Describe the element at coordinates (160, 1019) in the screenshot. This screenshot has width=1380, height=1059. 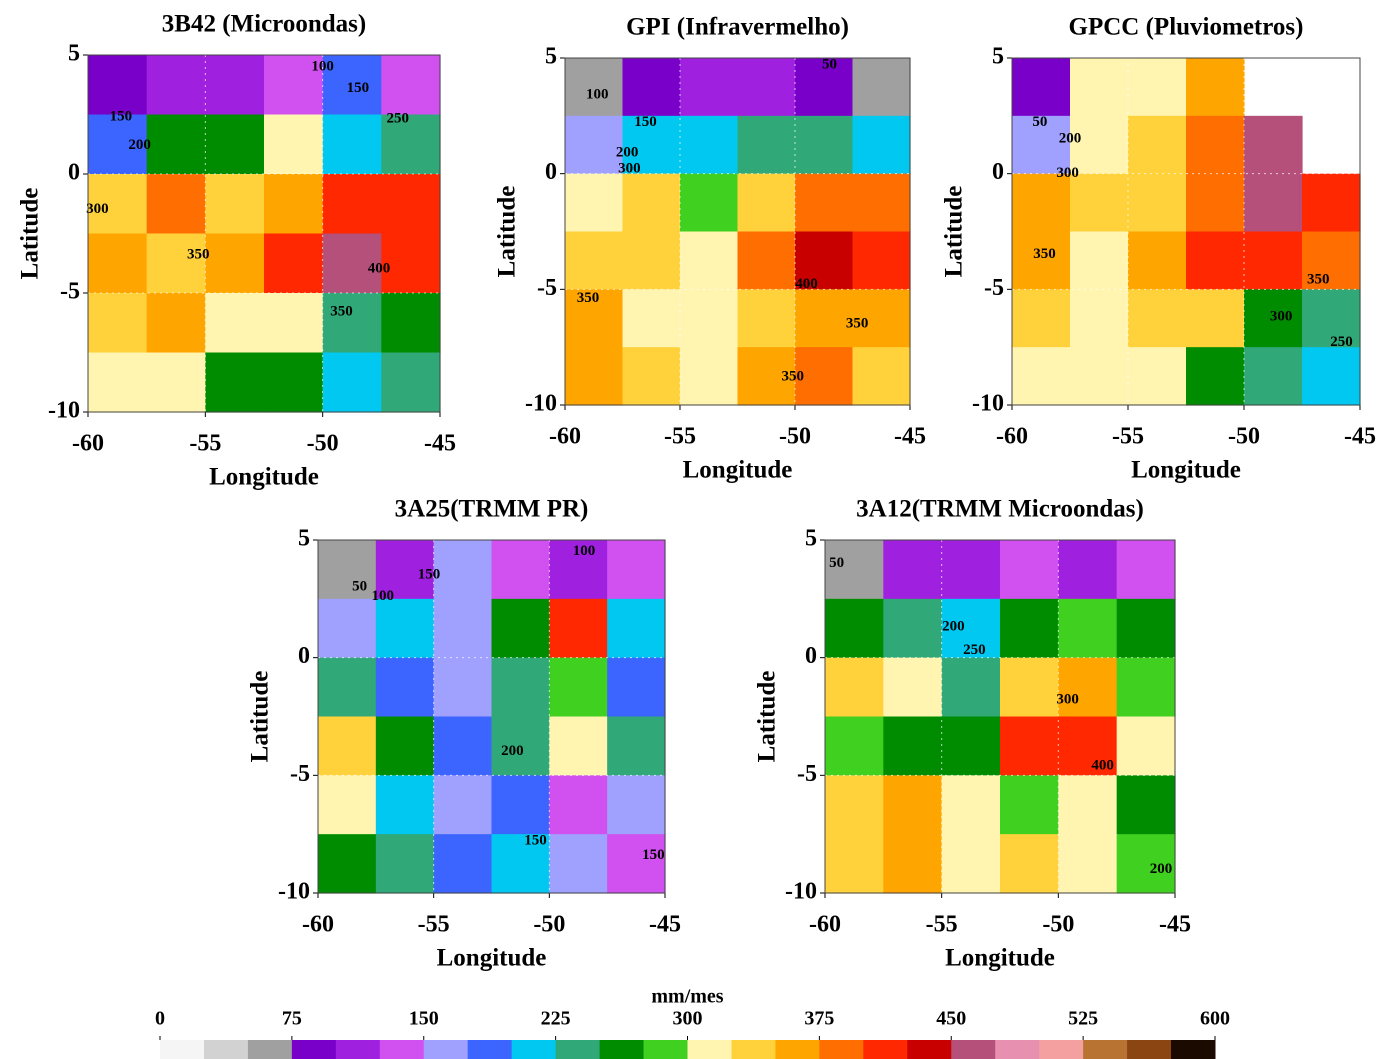
I see `colorbar-tick-label: 0` at that location.